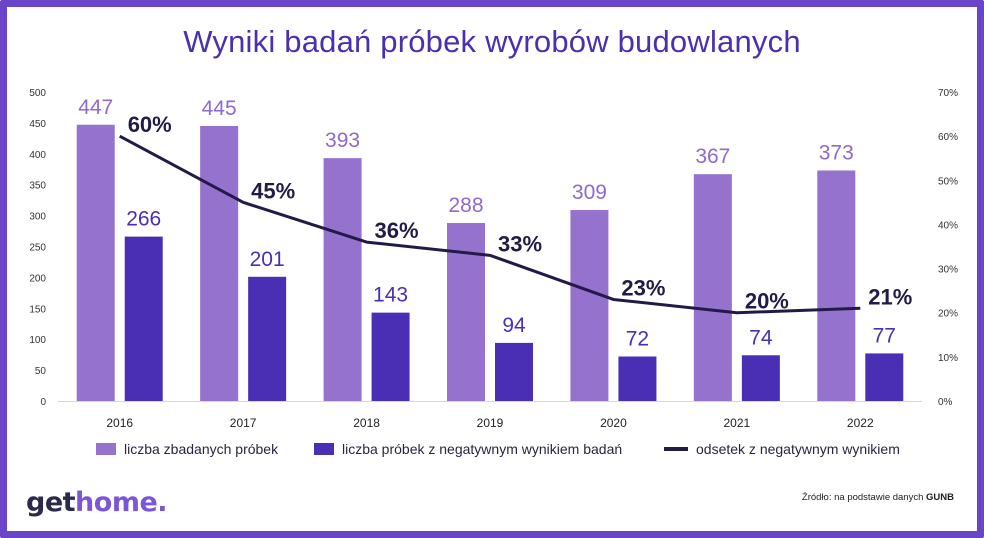 This screenshot has height=538, width=984. What do you see at coordinates (520, 243) in the screenshot?
I see `data-label-rate: 33%` at bounding box center [520, 243].